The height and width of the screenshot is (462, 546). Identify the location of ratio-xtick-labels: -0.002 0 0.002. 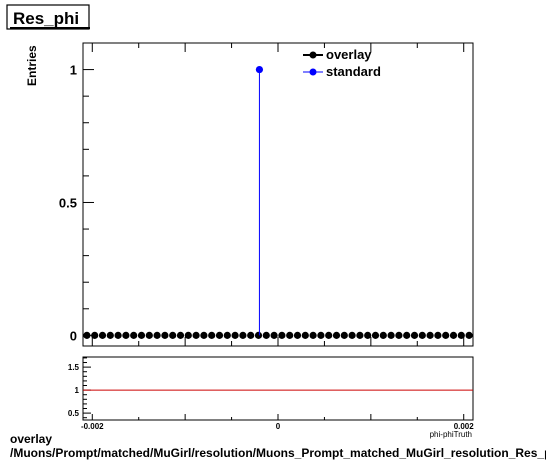
(277, 426).